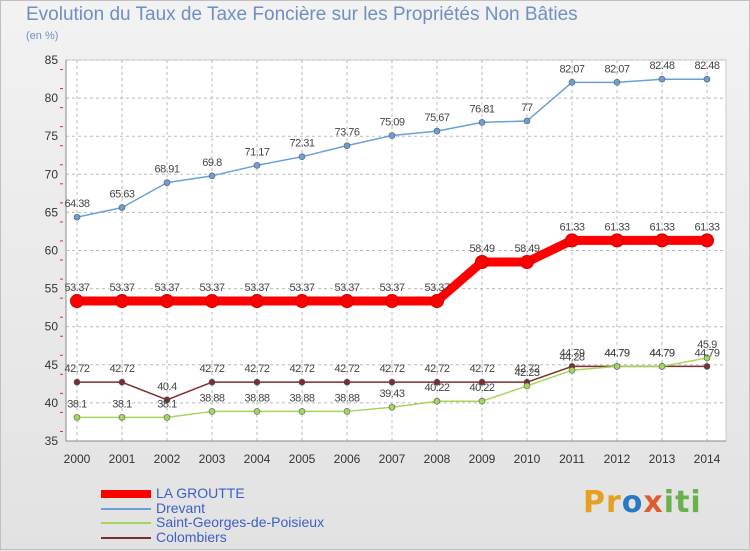 This screenshot has width=750, height=551. Describe the element at coordinates (642, 502) in the screenshot. I see `proxiti-logo: Proxiti` at that location.